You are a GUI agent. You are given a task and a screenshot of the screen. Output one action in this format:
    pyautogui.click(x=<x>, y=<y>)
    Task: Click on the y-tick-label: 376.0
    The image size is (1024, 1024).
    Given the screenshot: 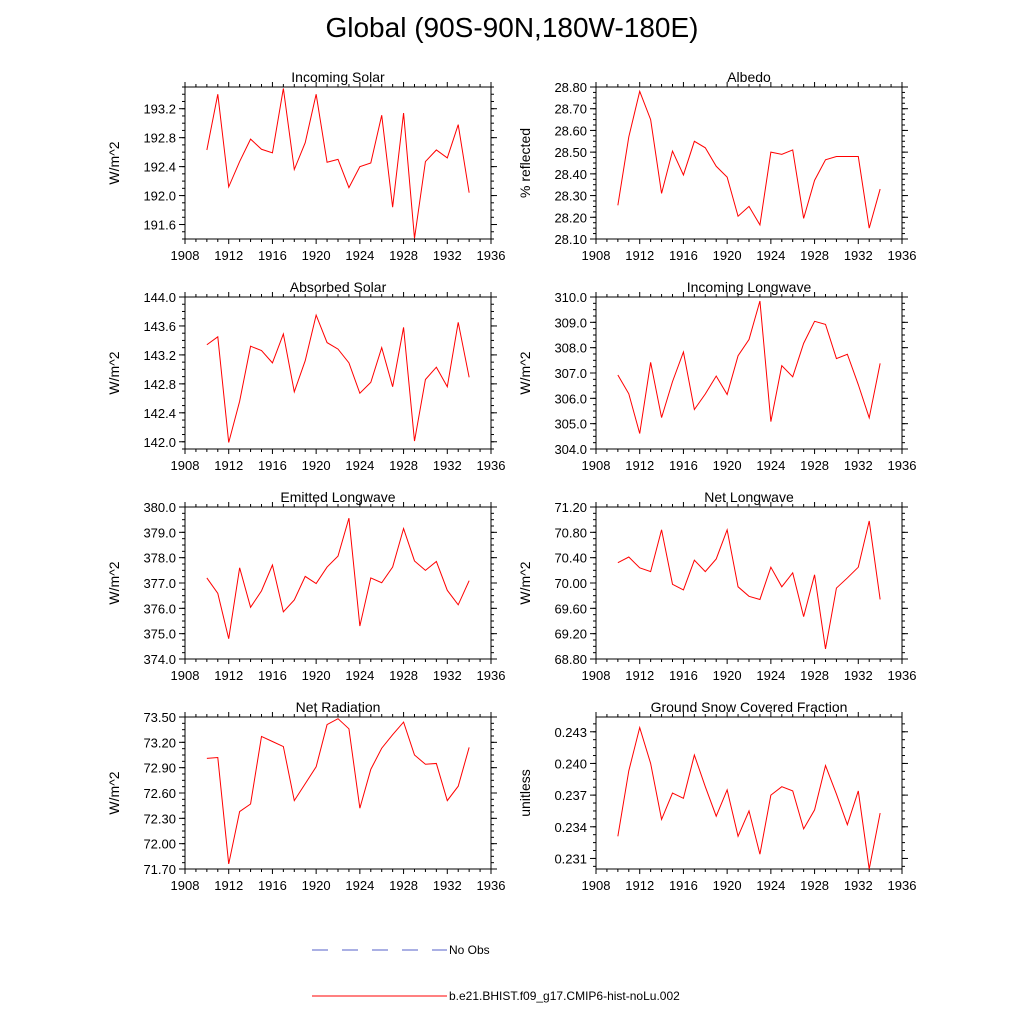 What is the action you would take?
    pyautogui.click(x=159, y=608)
    